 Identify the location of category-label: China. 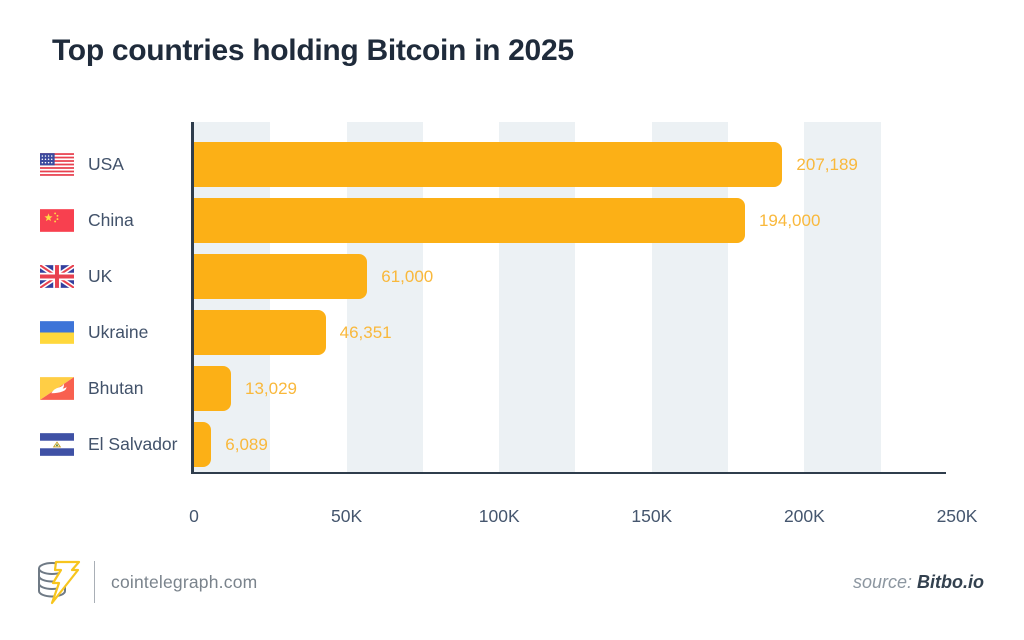
(111, 220).